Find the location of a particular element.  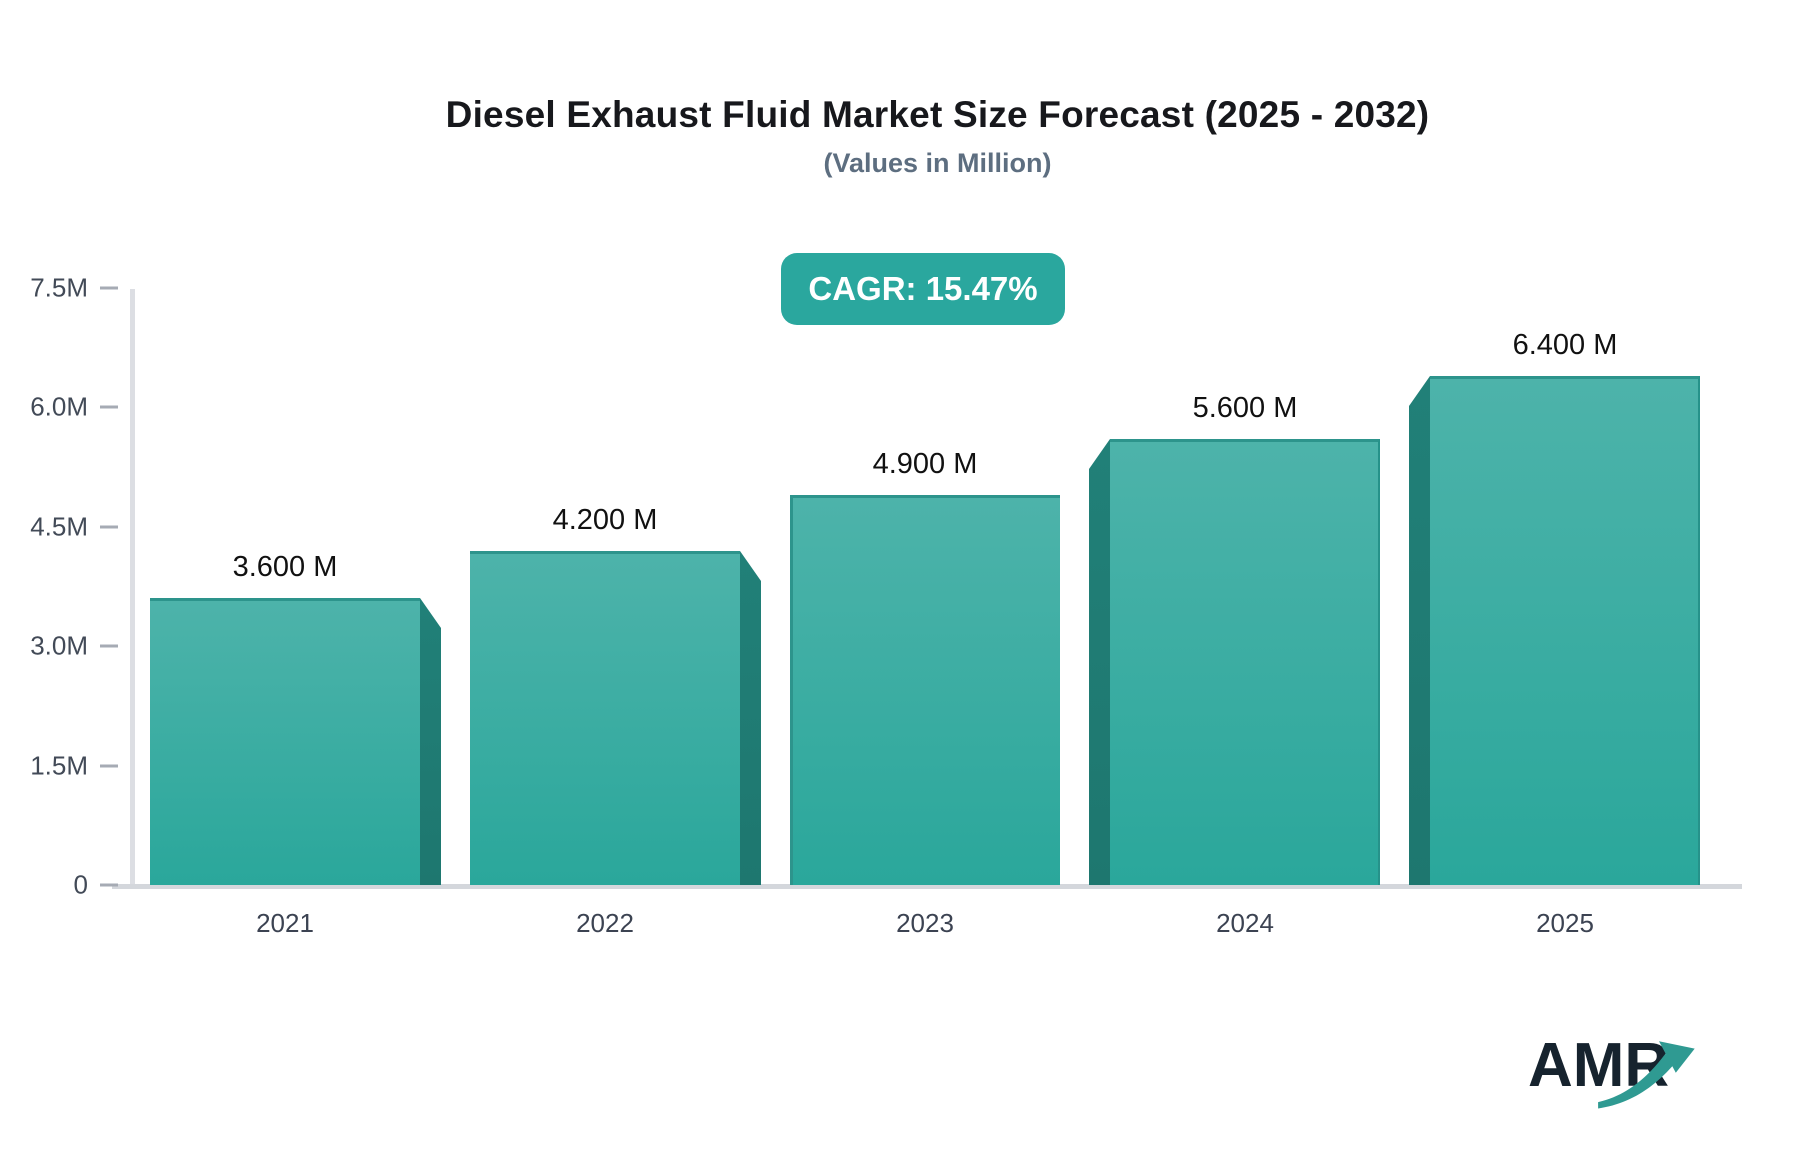

bar-value-label: 4.900 M is located at coordinates (925, 464).